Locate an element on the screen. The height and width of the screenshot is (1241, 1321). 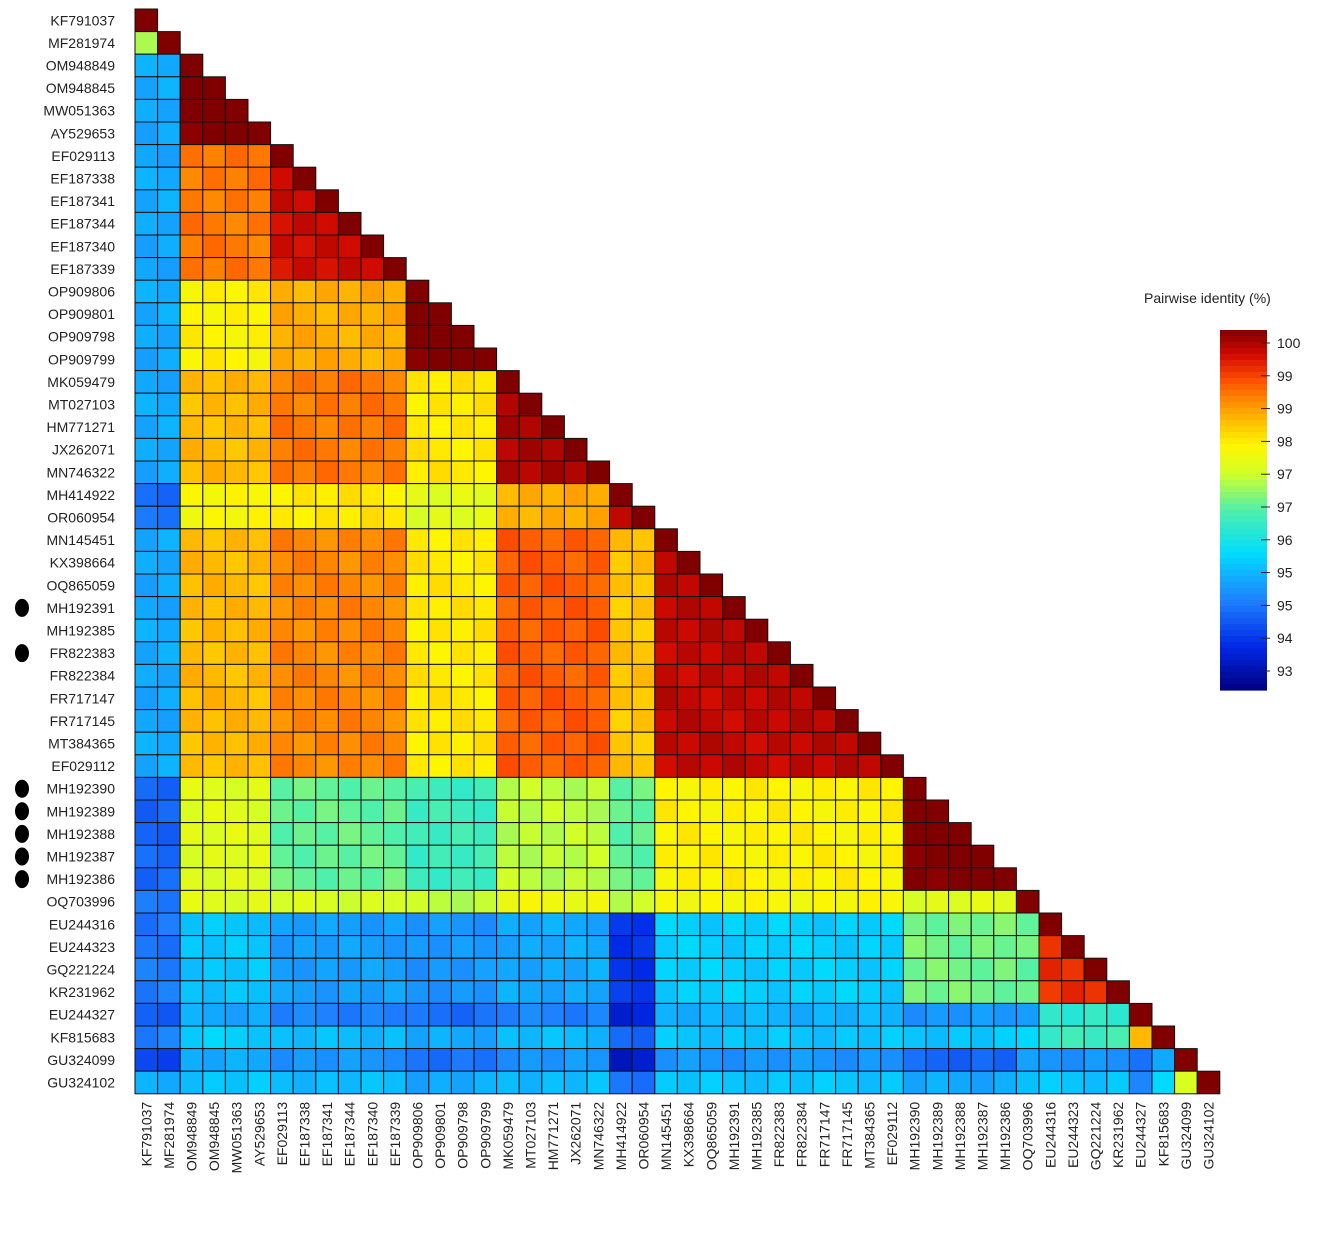
row-label: FR717147 is located at coordinates (83, 698).